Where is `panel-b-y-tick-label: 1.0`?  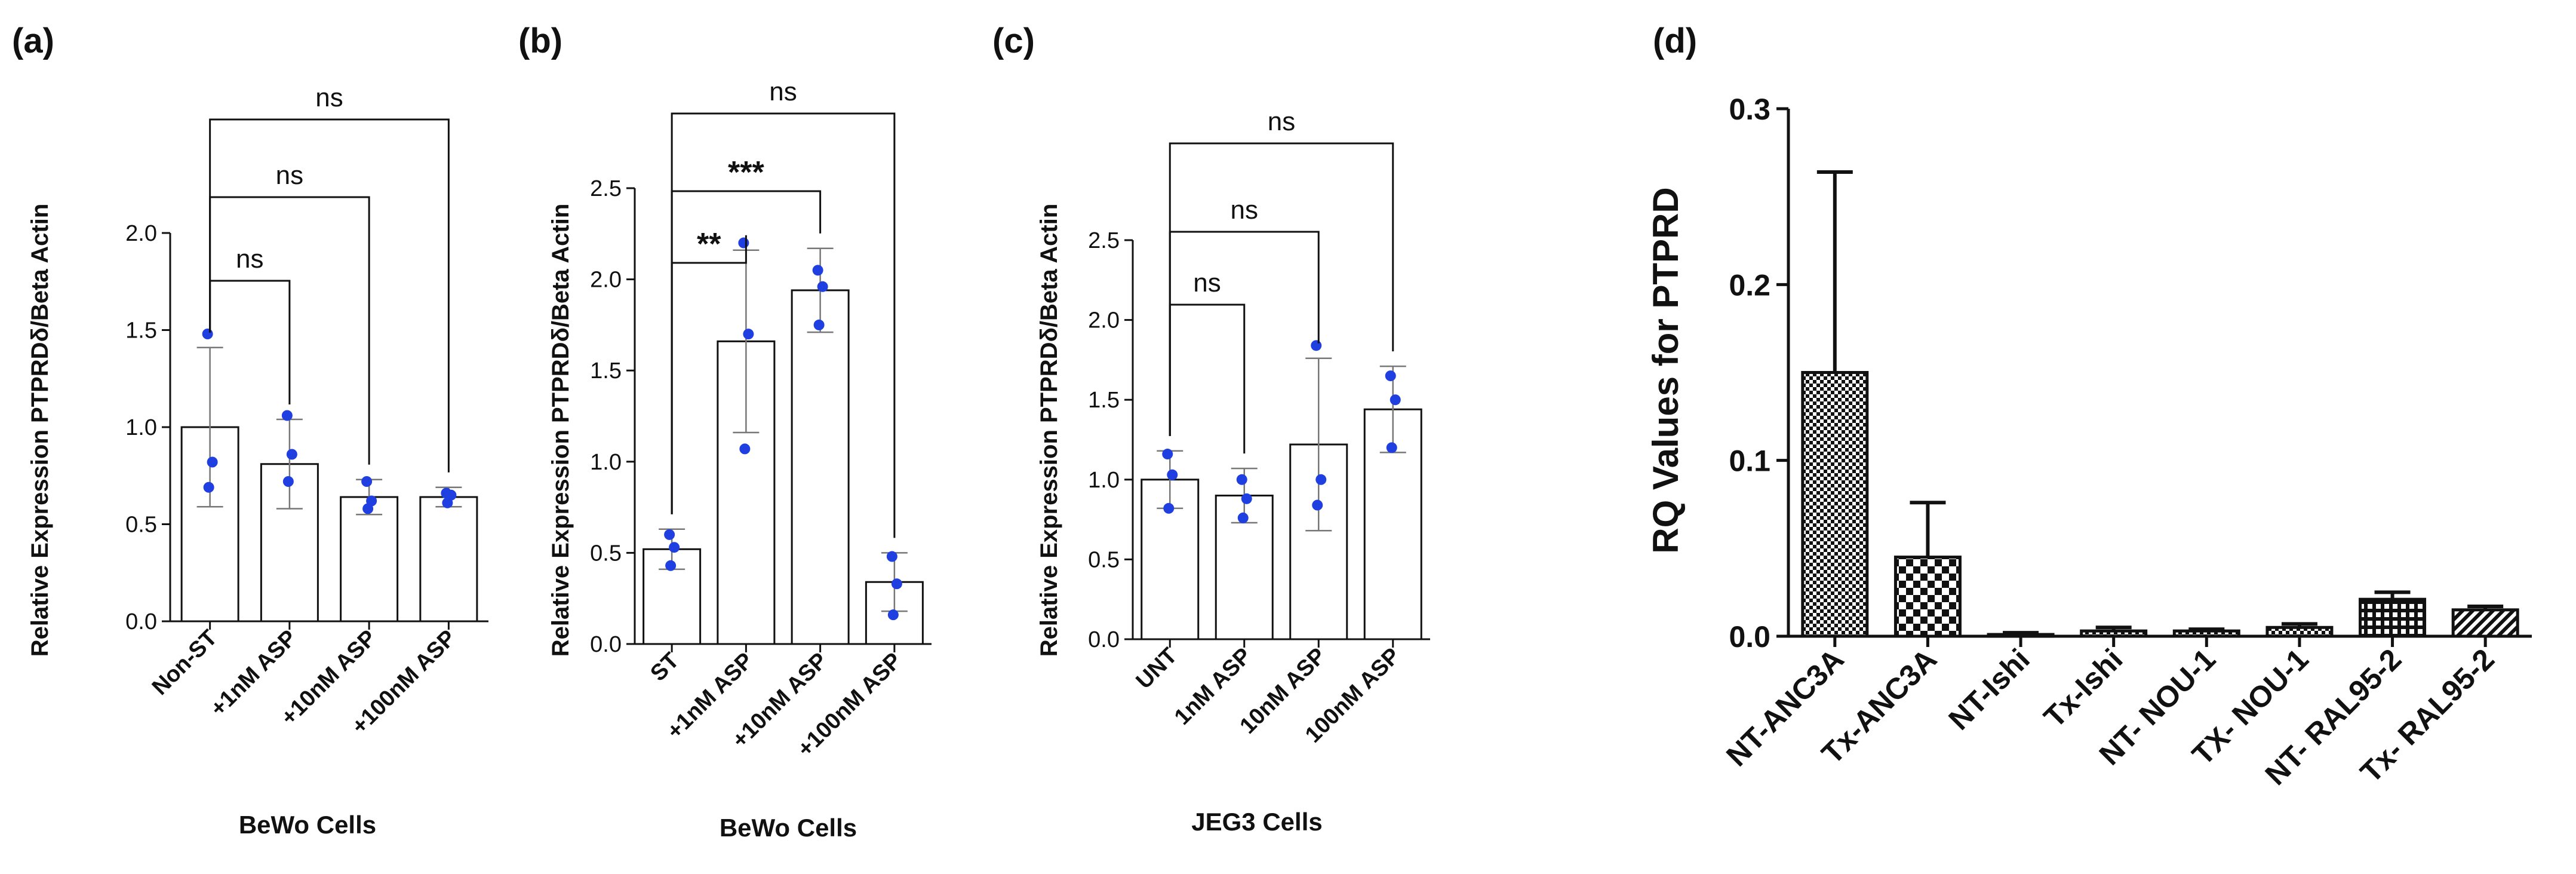 panel-b-y-tick-label: 1.0 is located at coordinates (606, 463).